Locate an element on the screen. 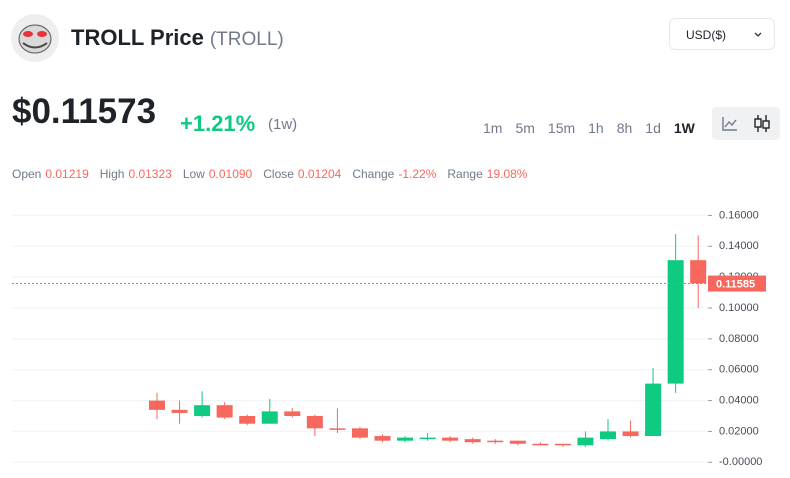  y-tick-label: 0.06000 is located at coordinates (739, 370).